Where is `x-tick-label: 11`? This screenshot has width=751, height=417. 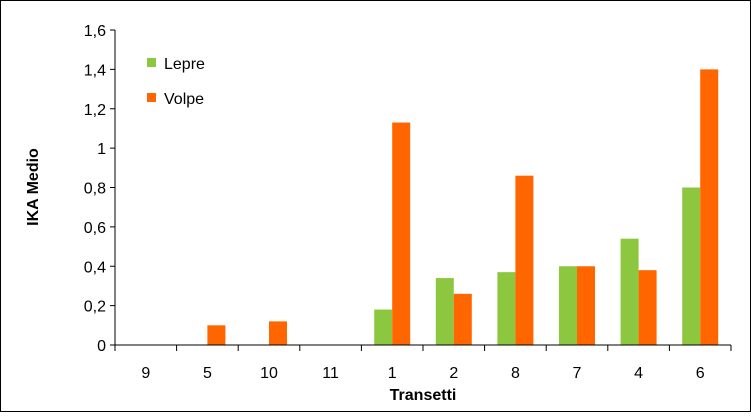
x-tick-label: 11 is located at coordinates (330, 373).